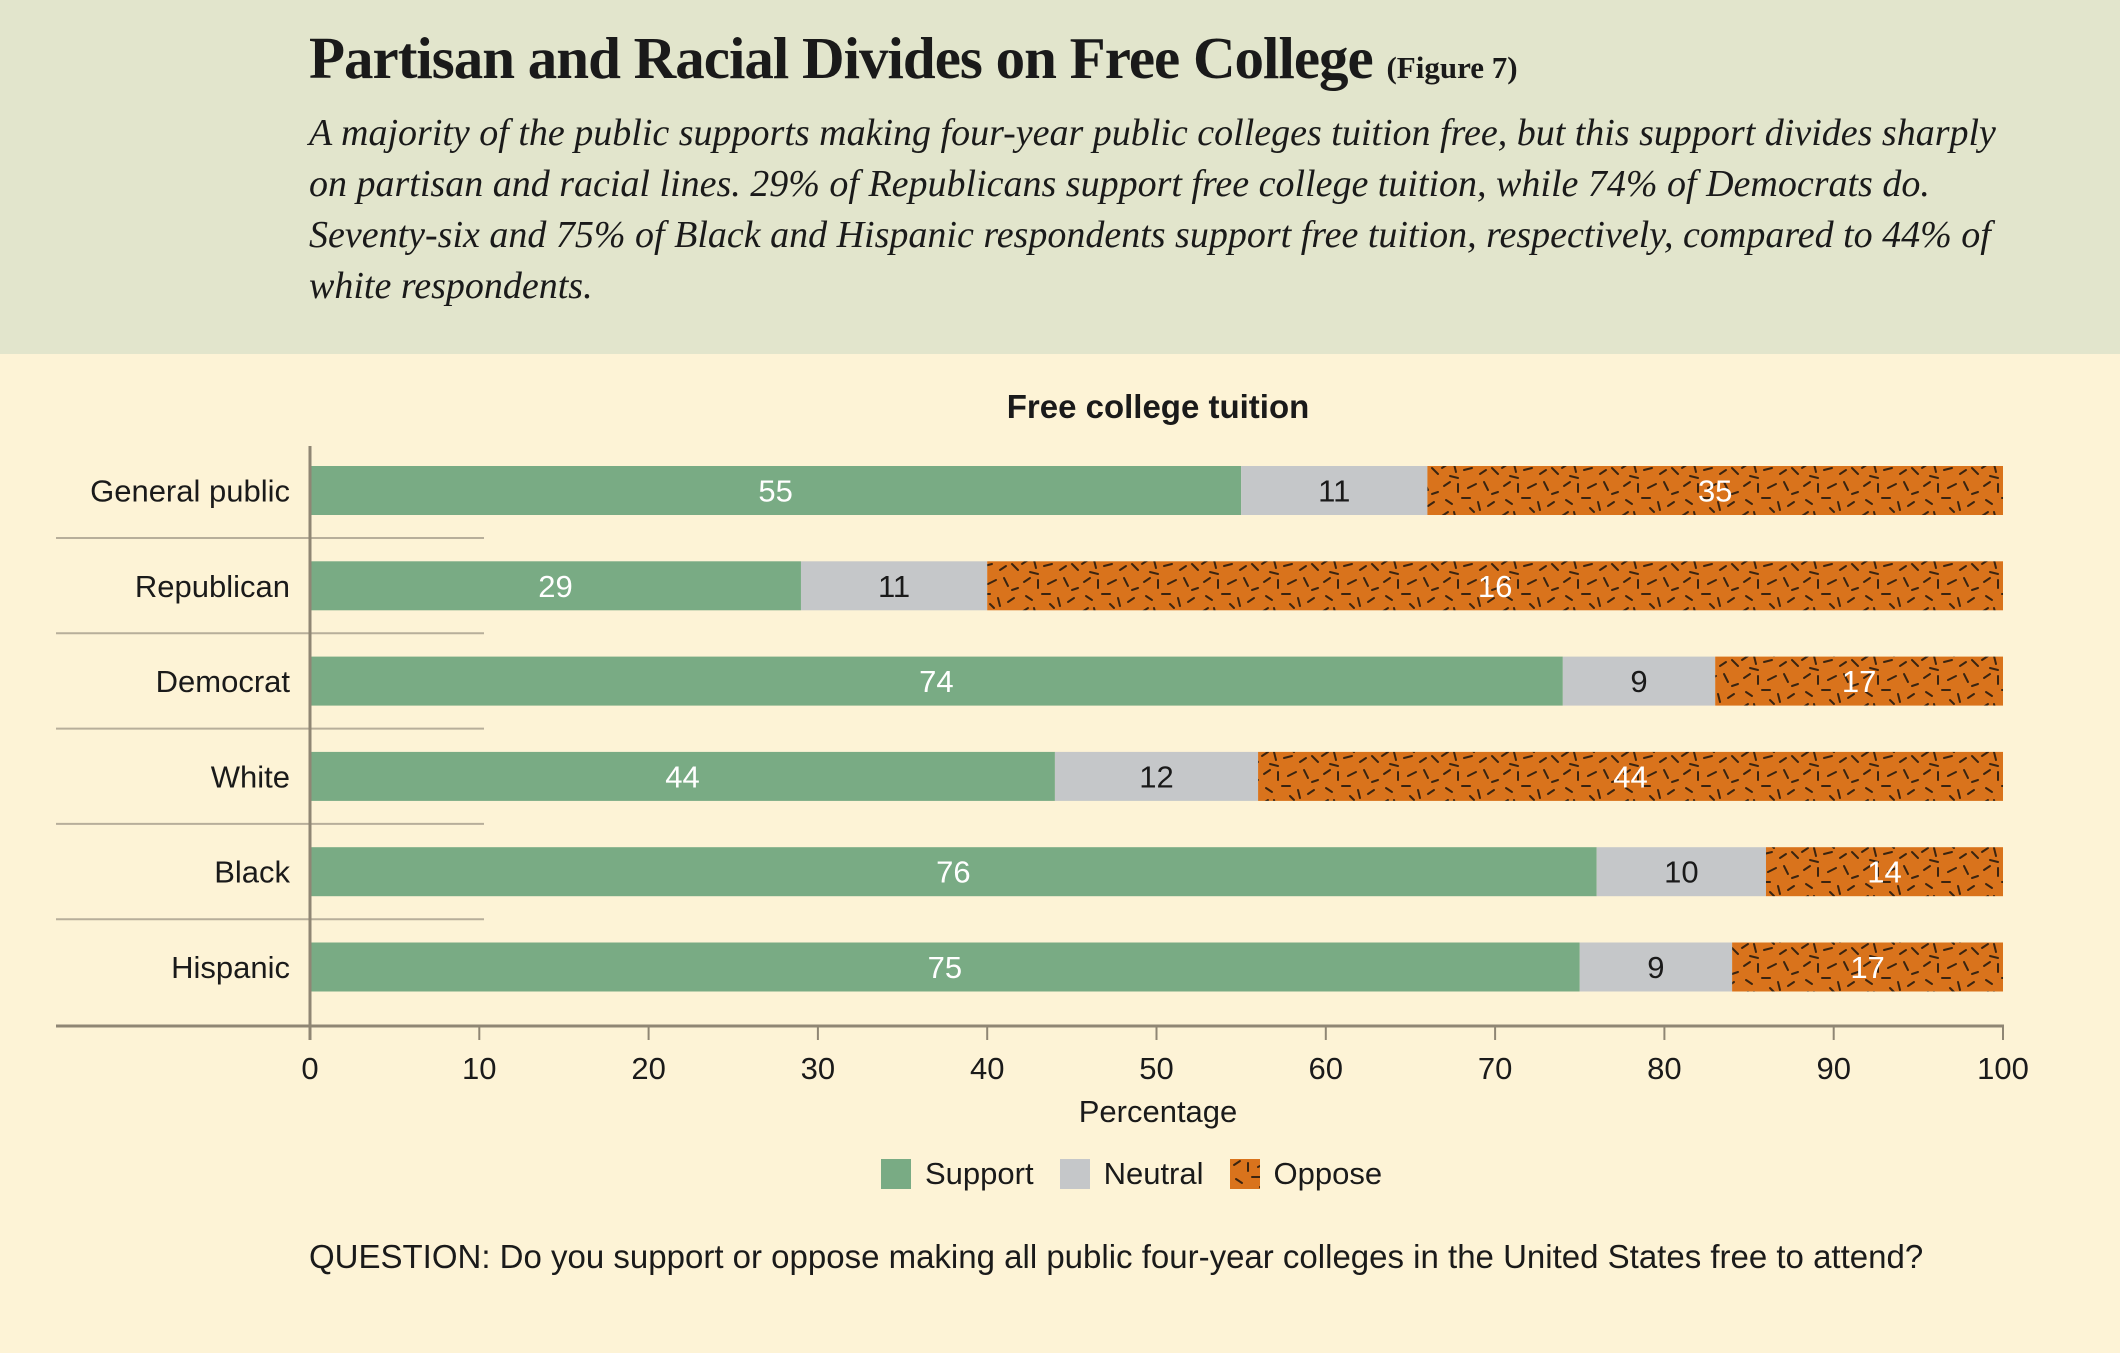 The height and width of the screenshot is (1353, 2120). I want to click on x-tick-label: 50, so click(1156, 1068).